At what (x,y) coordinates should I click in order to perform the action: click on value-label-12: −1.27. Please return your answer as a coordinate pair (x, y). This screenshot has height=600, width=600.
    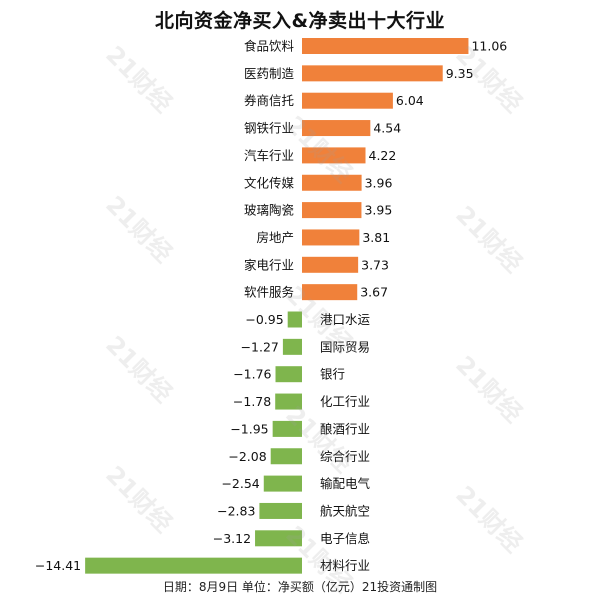
    Looking at the image, I should click on (260, 346).